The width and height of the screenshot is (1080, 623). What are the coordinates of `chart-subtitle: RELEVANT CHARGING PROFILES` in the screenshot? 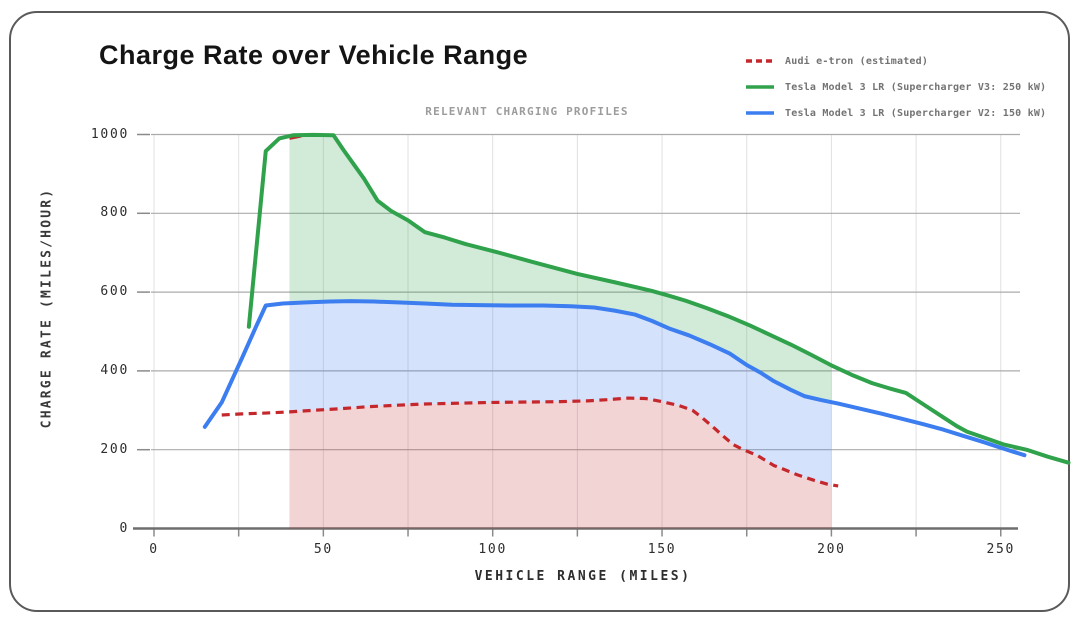 It's located at (527, 111).